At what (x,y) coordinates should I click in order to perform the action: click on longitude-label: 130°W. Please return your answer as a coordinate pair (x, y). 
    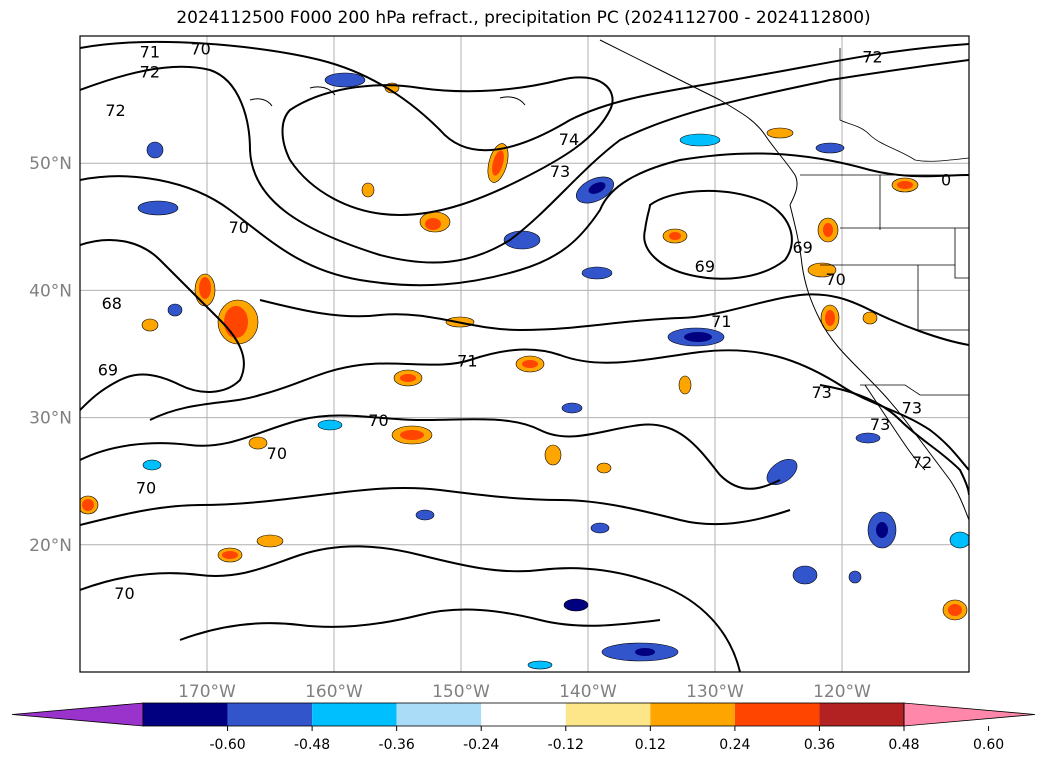
    Looking at the image, I should click on (715, 692).